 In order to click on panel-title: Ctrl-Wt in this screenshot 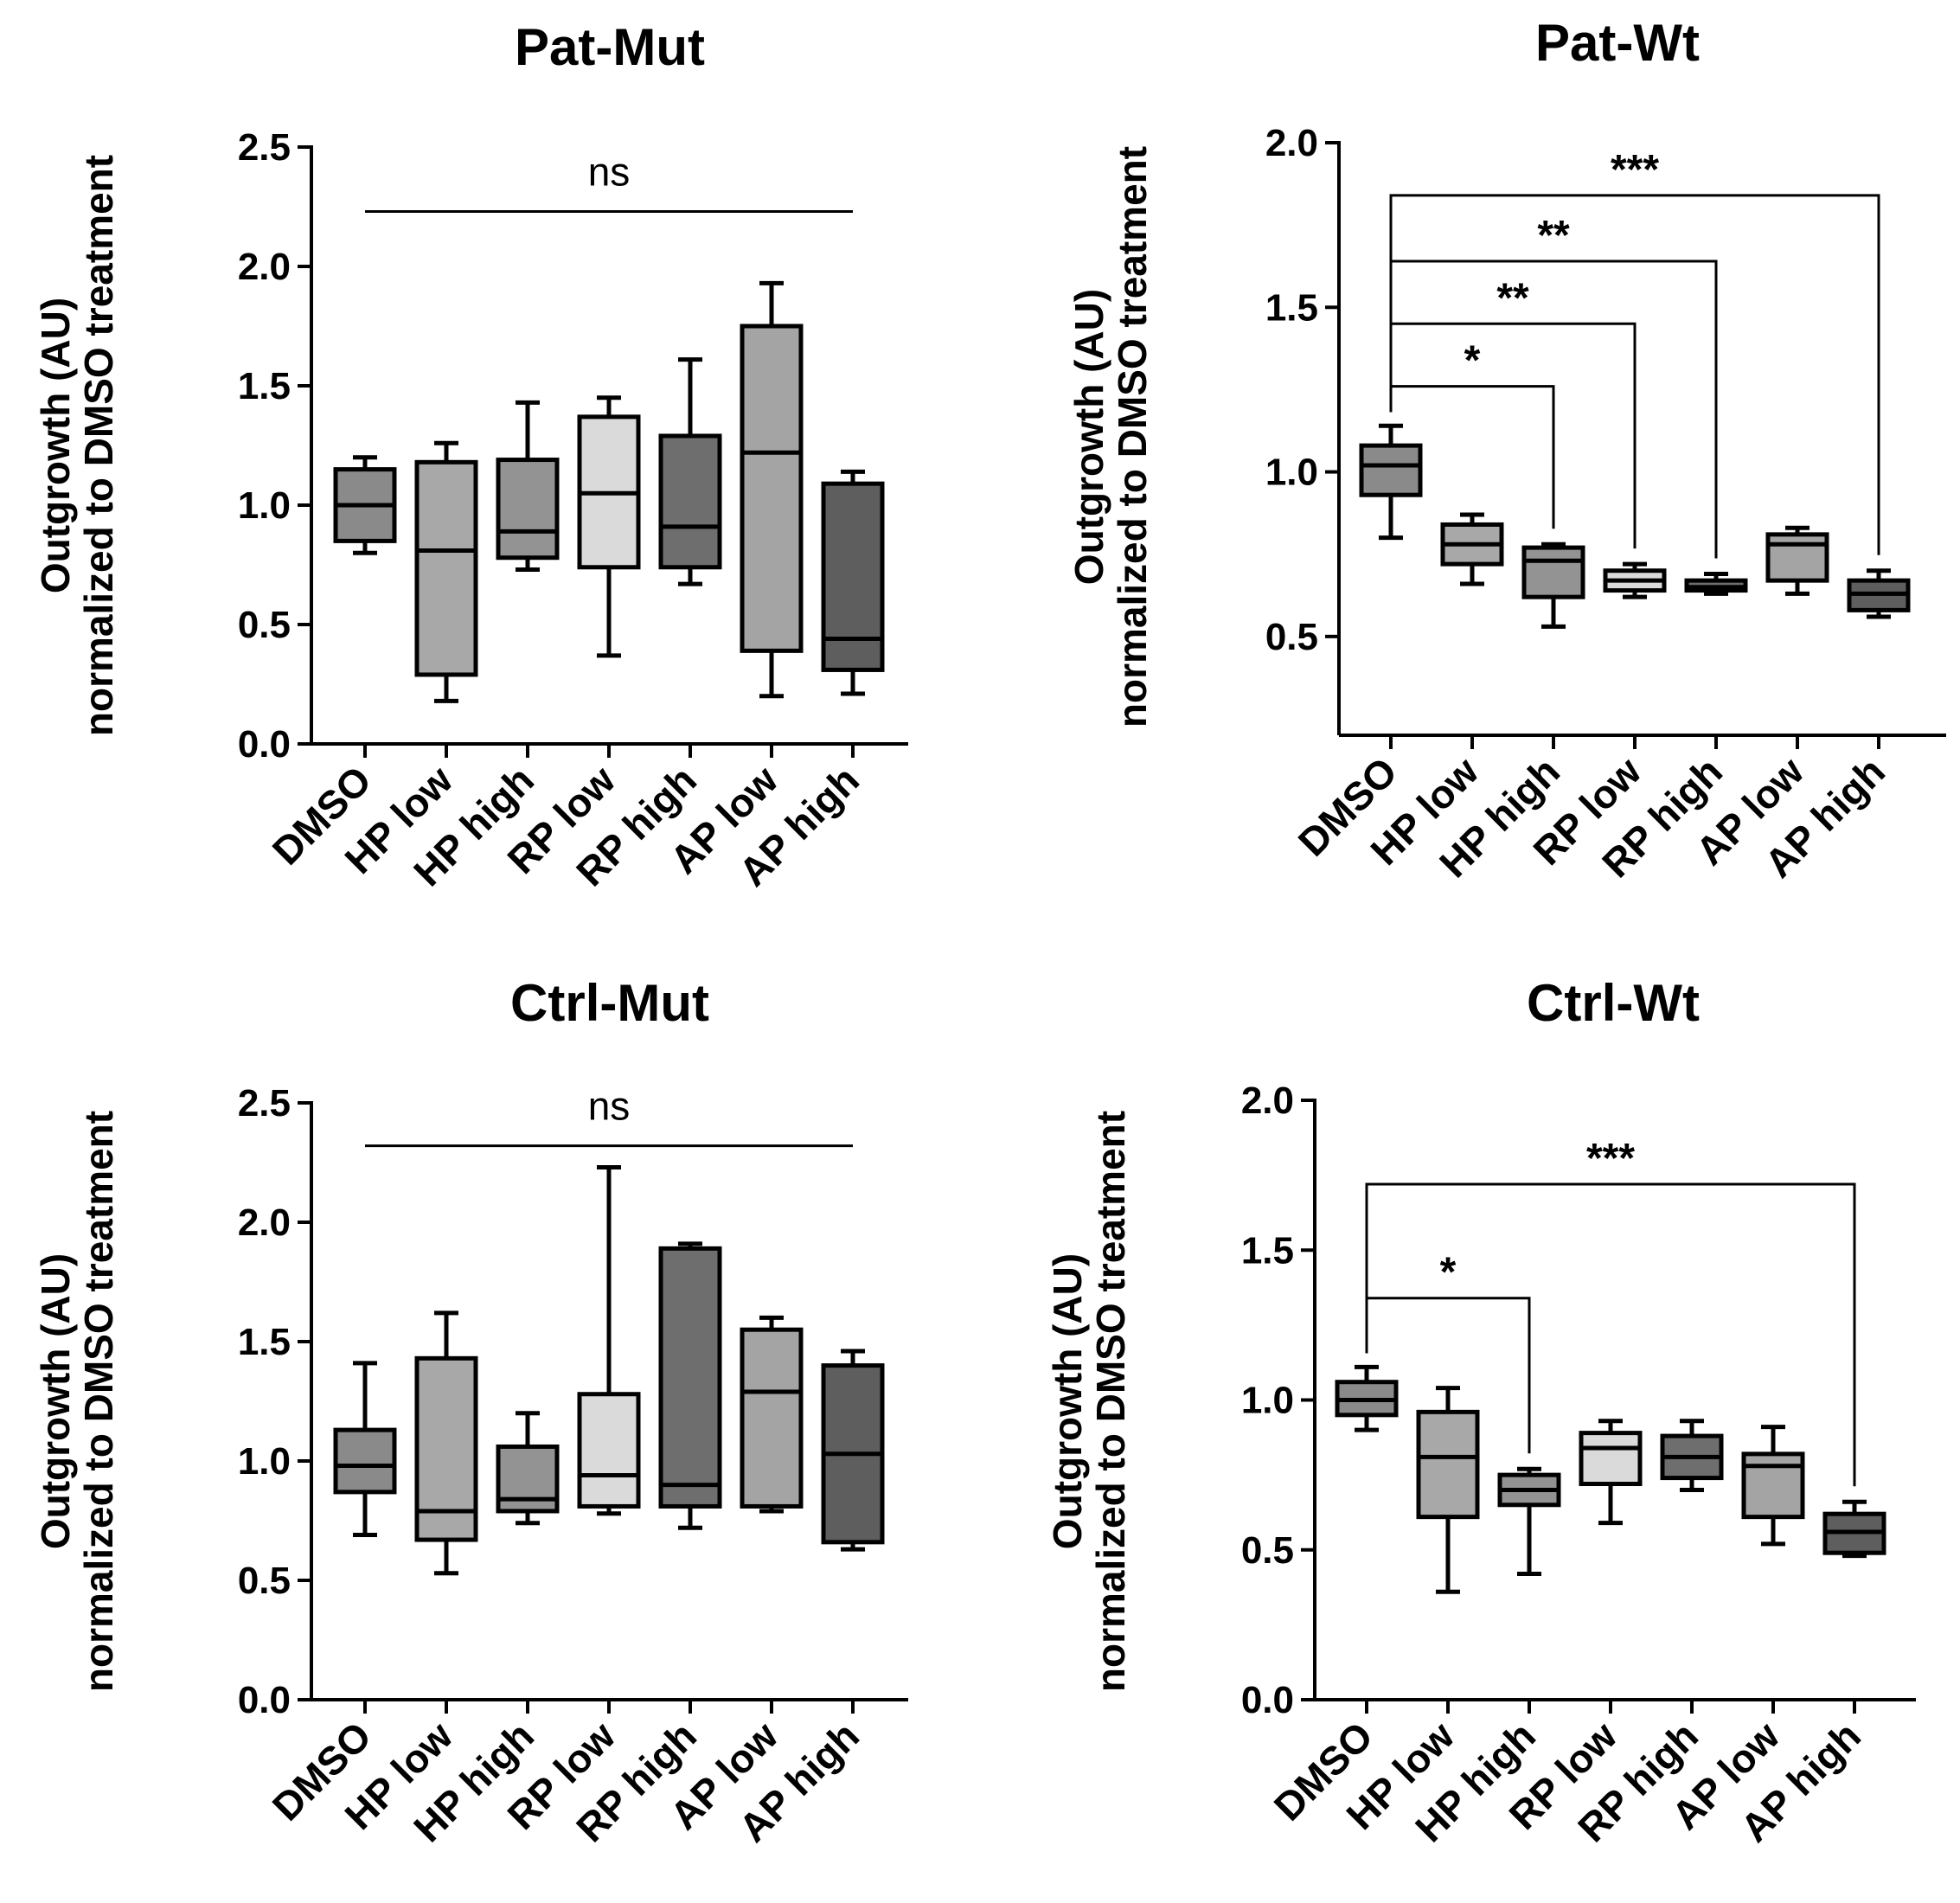, I will do `click(1614, 1003)`.